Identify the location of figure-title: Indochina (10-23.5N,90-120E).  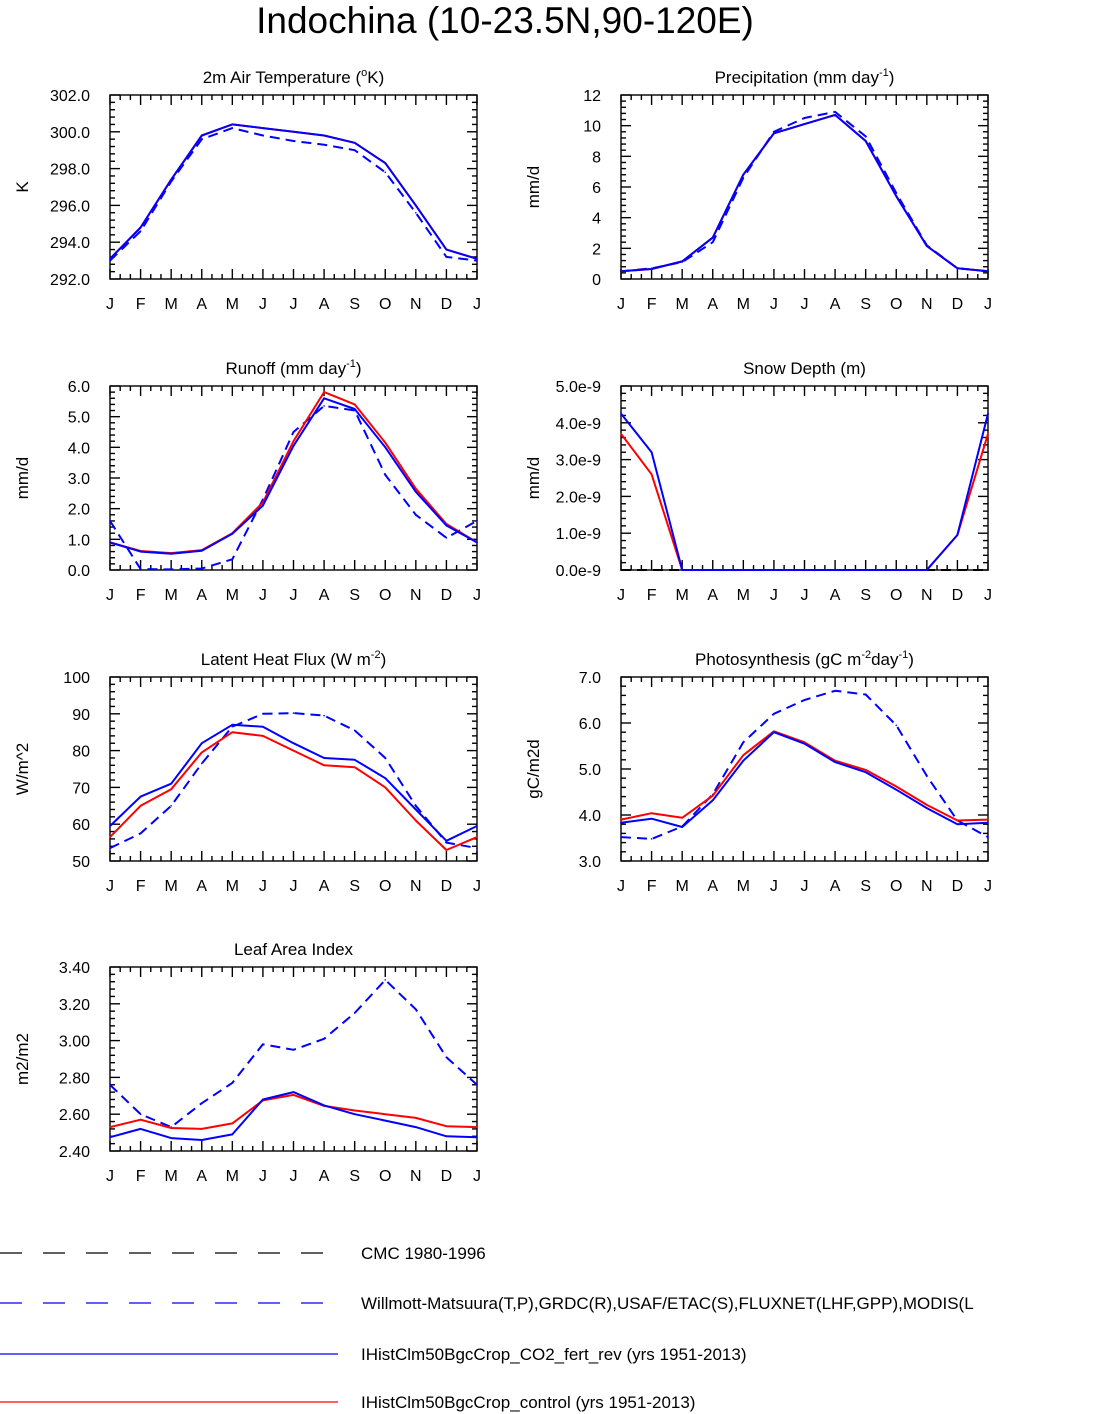
(505, 20).